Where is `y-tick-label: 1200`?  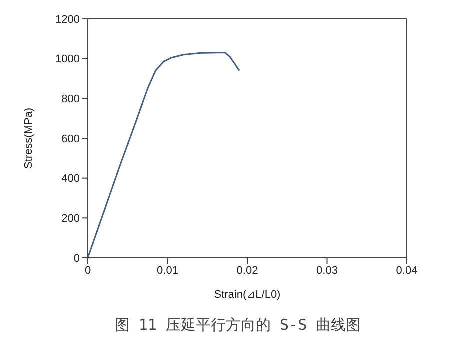
y-tick-label: 1200 is located at coordinates (68, 20).